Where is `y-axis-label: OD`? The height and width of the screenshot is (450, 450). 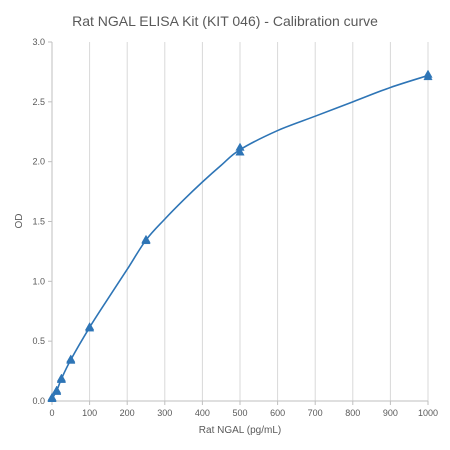 y-axis-label: OD is located at coordinates (19, 221).